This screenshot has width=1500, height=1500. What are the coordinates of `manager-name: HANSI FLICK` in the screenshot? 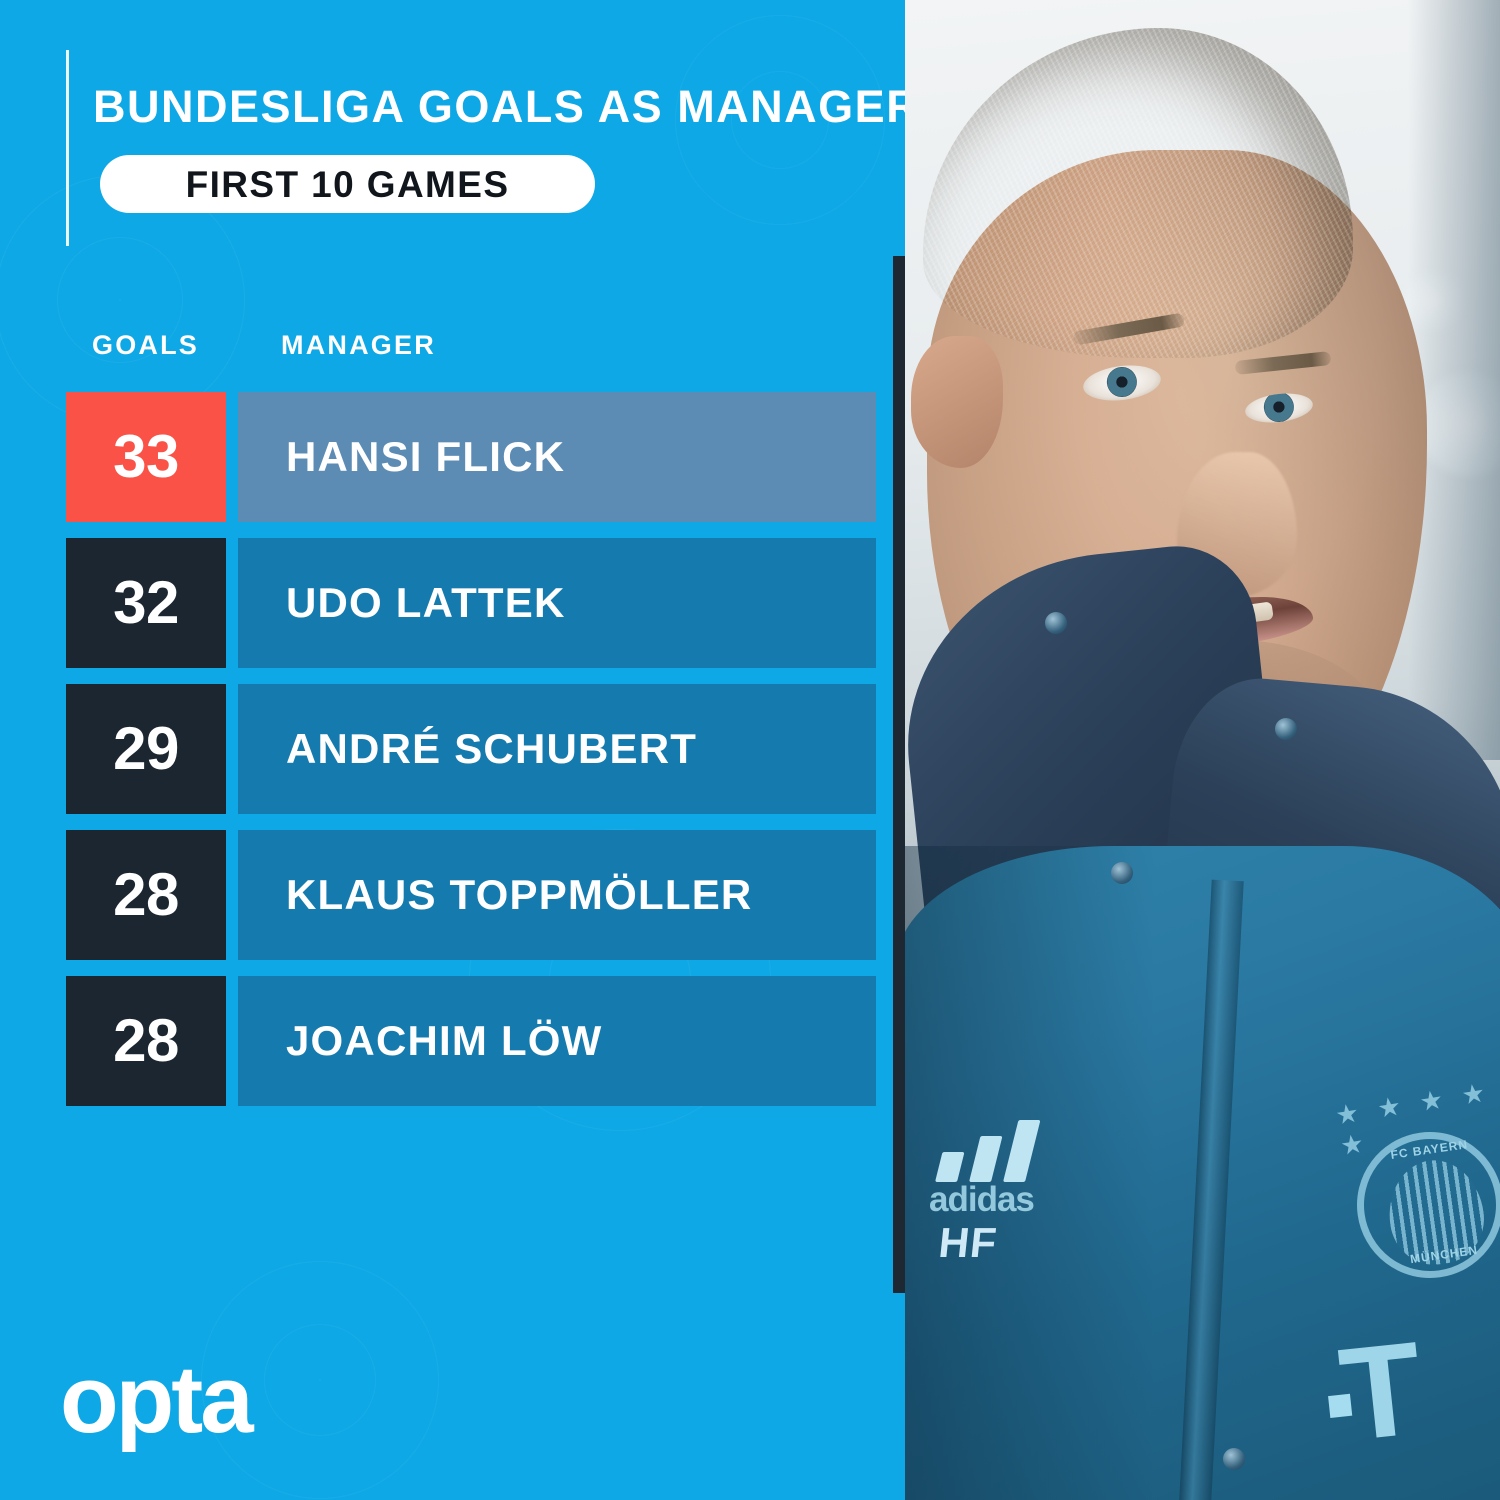 It's located at (426, 456).